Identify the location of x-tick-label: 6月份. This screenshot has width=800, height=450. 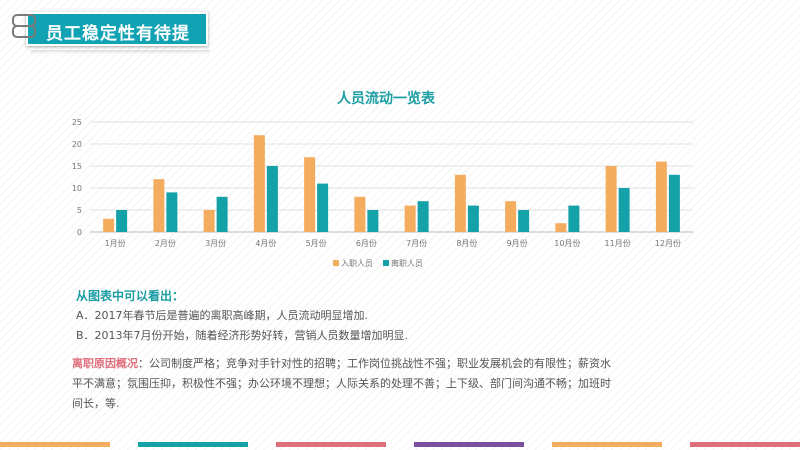
(366, 243).